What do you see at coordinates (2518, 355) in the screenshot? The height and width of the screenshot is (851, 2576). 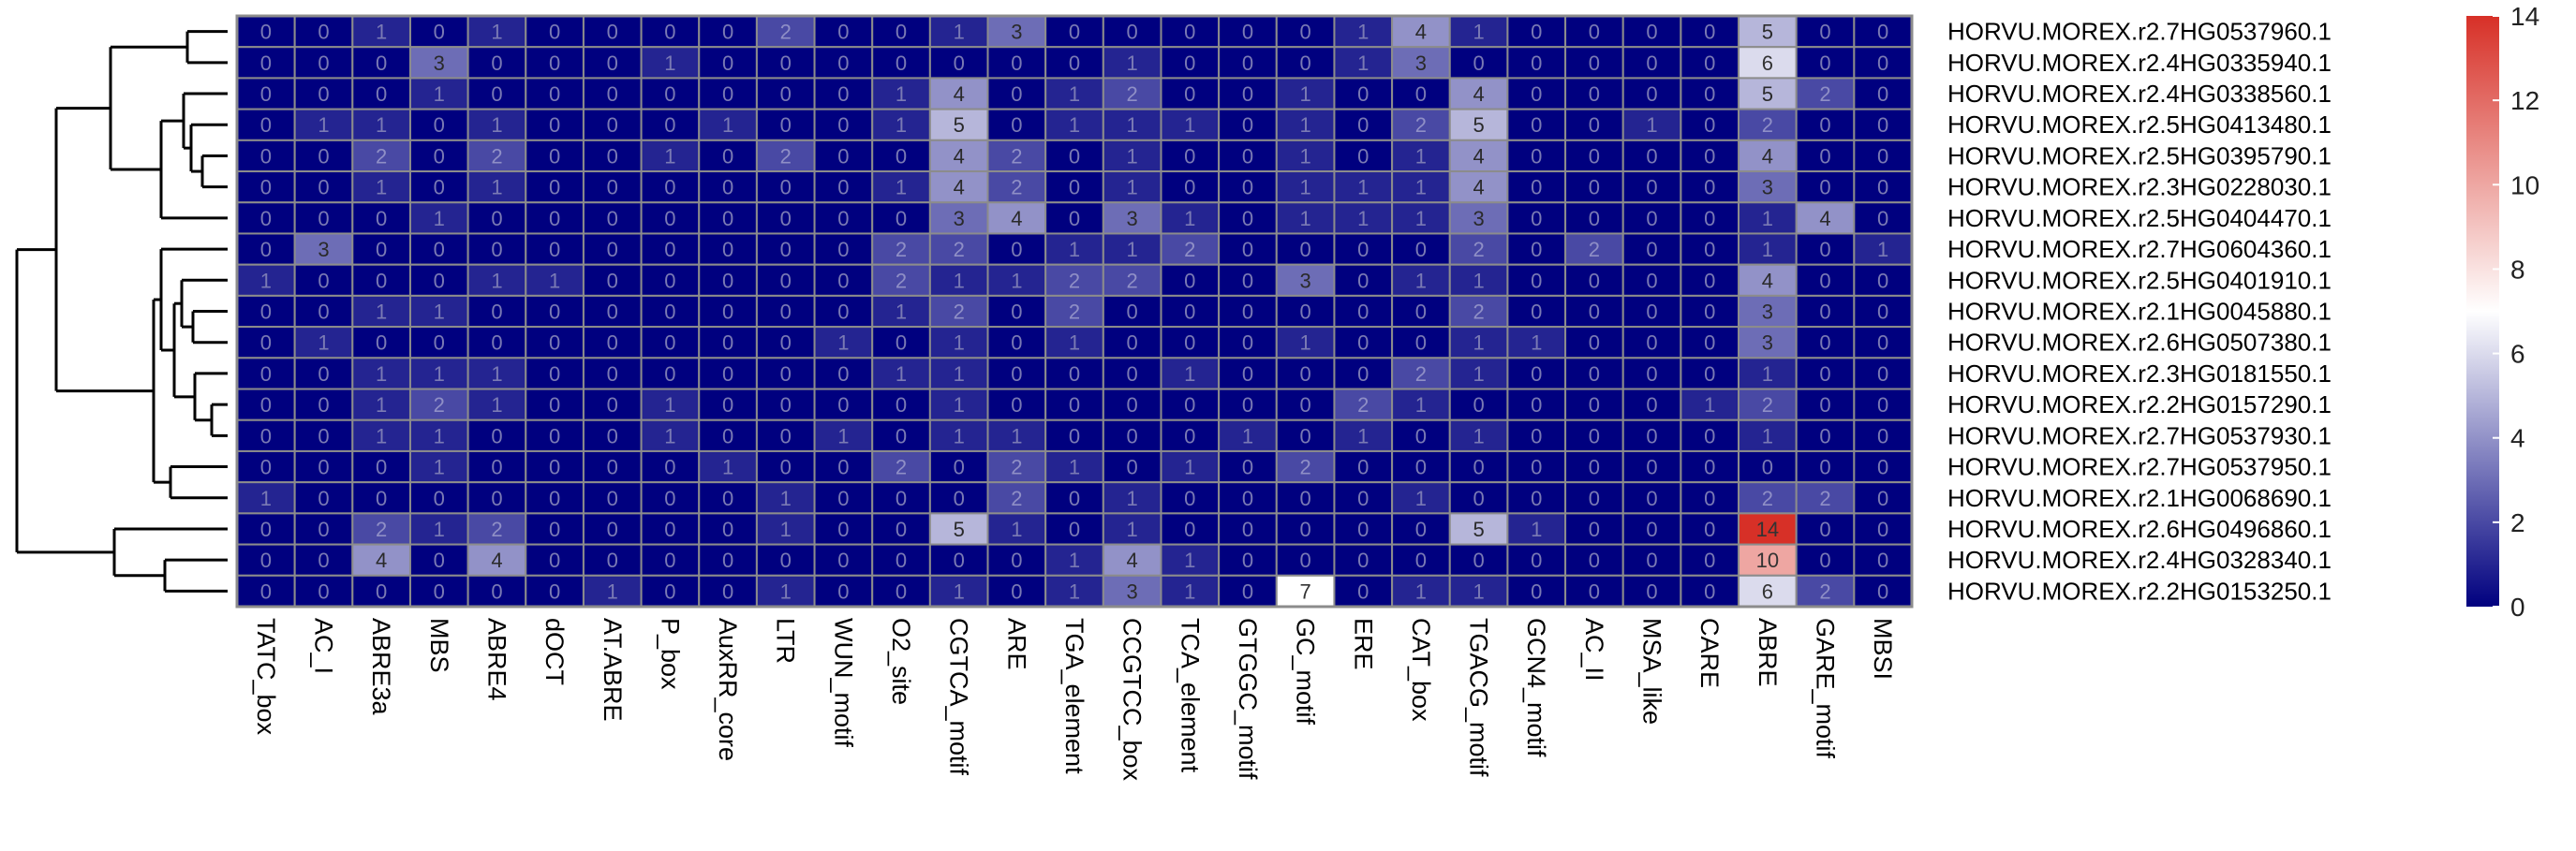 I see `legend-tick-label: 6` at bounding box center [2518, 355].